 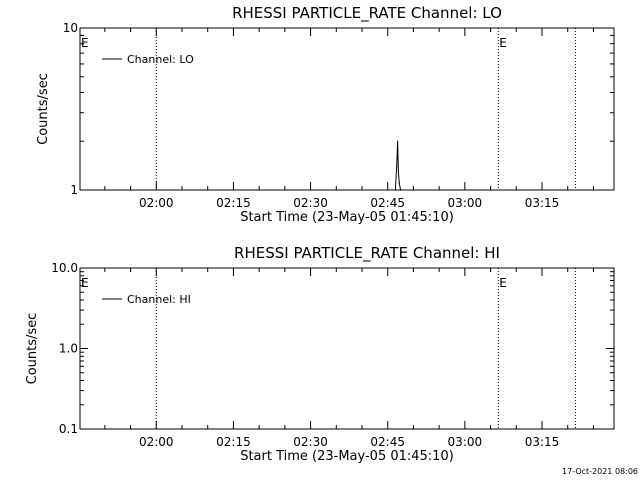 What do you see at coordinates (68, 349) in the screenshot?
I see `y-tick-label: 1.0` at bounding box center [68, 349].